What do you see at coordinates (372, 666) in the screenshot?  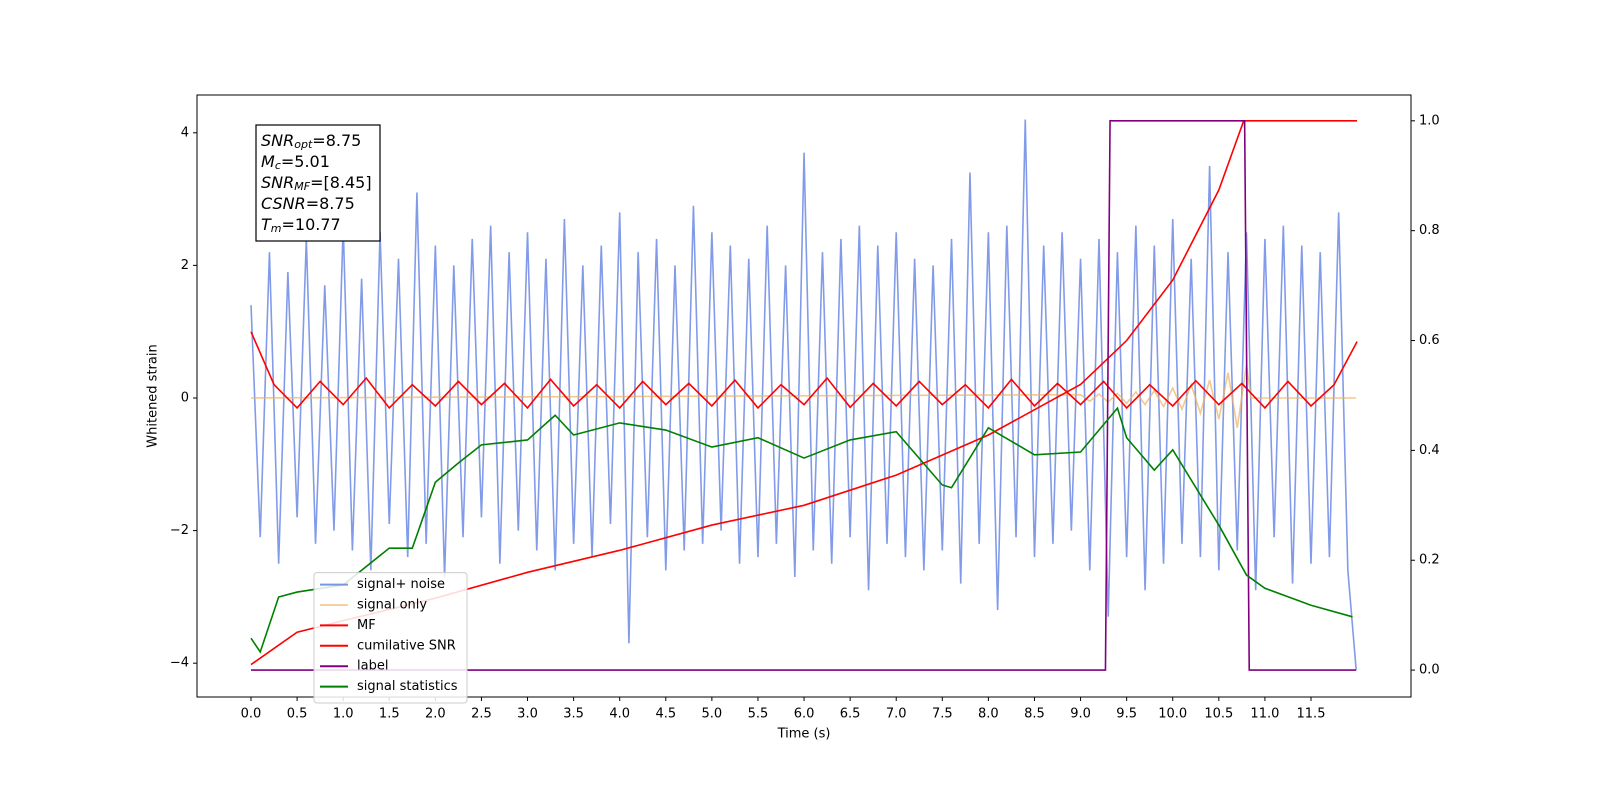 I see `legend-label: label` at bounding box center [372, 666].